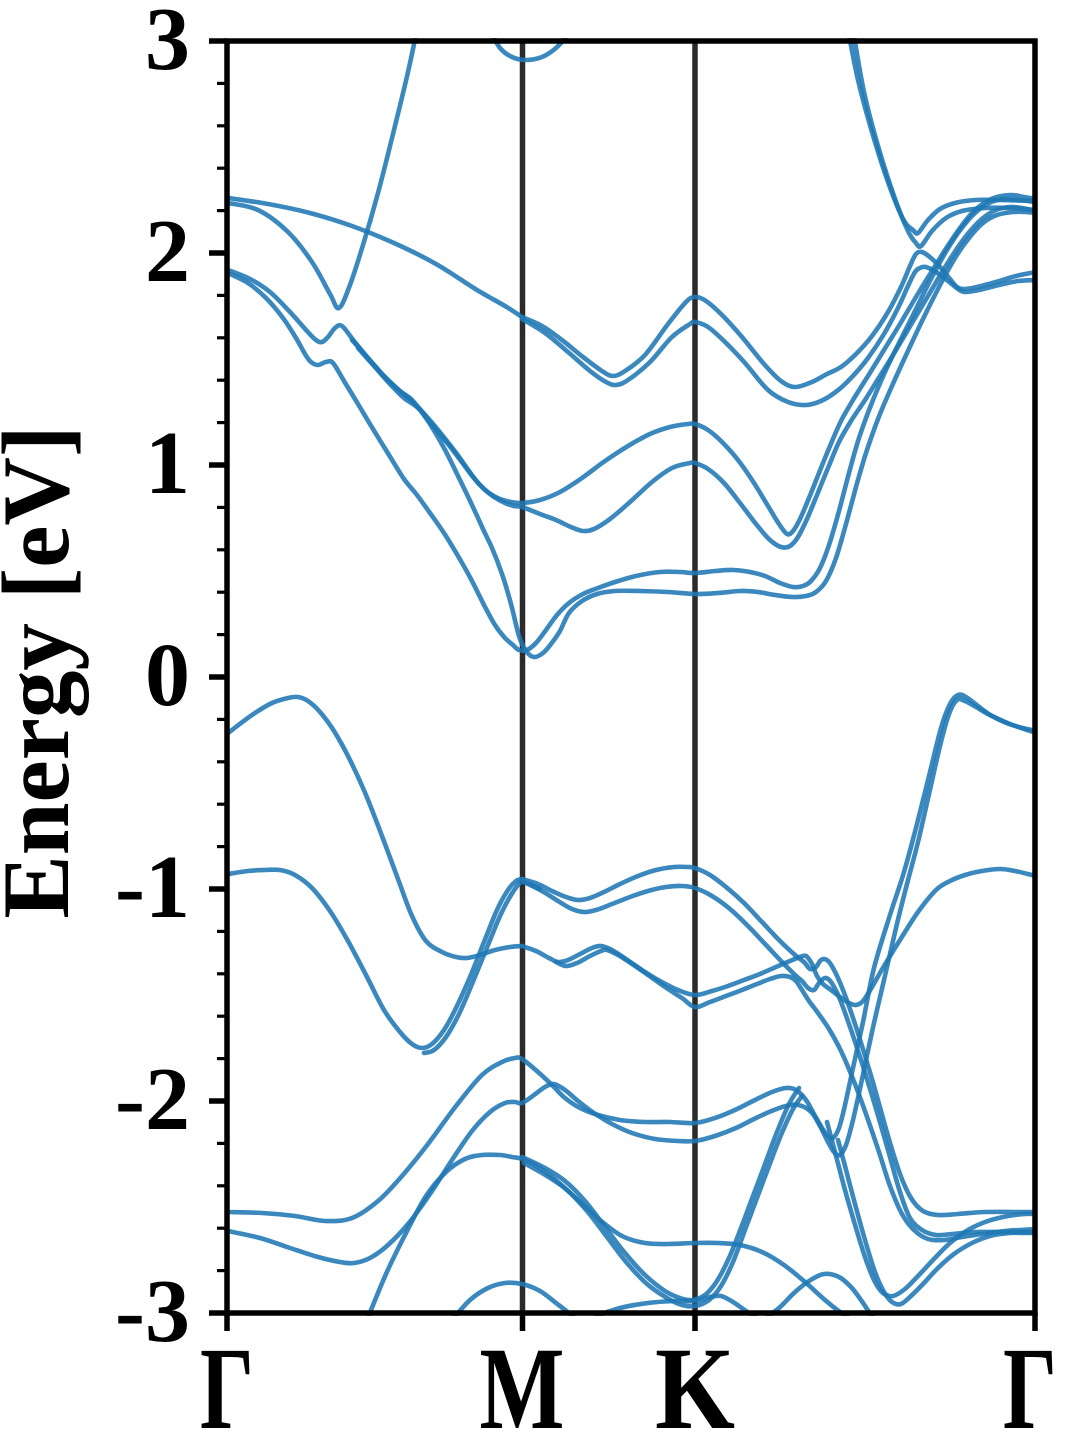  I want to click on svg-text: -1, so click(152, 887).